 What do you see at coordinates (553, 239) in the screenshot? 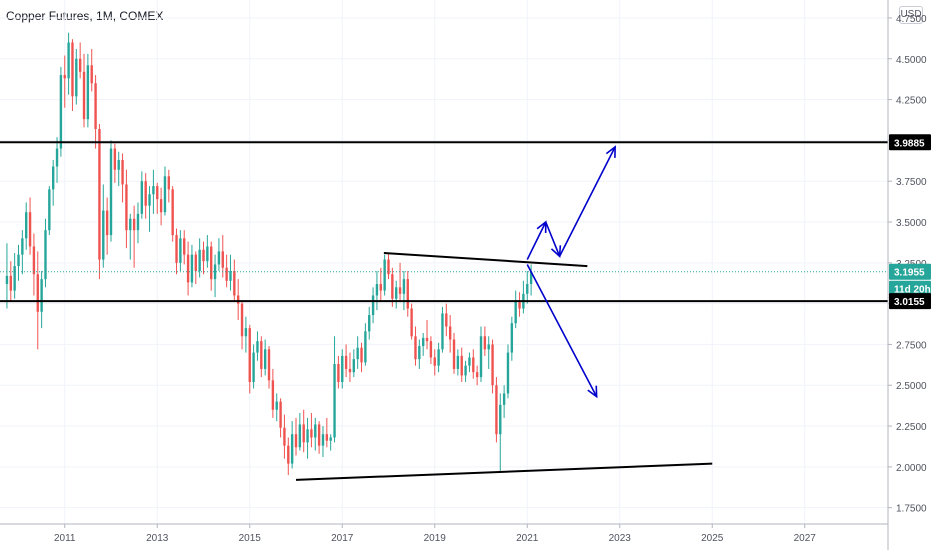
I see `arrow-segment` at bounding box center [553, 239].